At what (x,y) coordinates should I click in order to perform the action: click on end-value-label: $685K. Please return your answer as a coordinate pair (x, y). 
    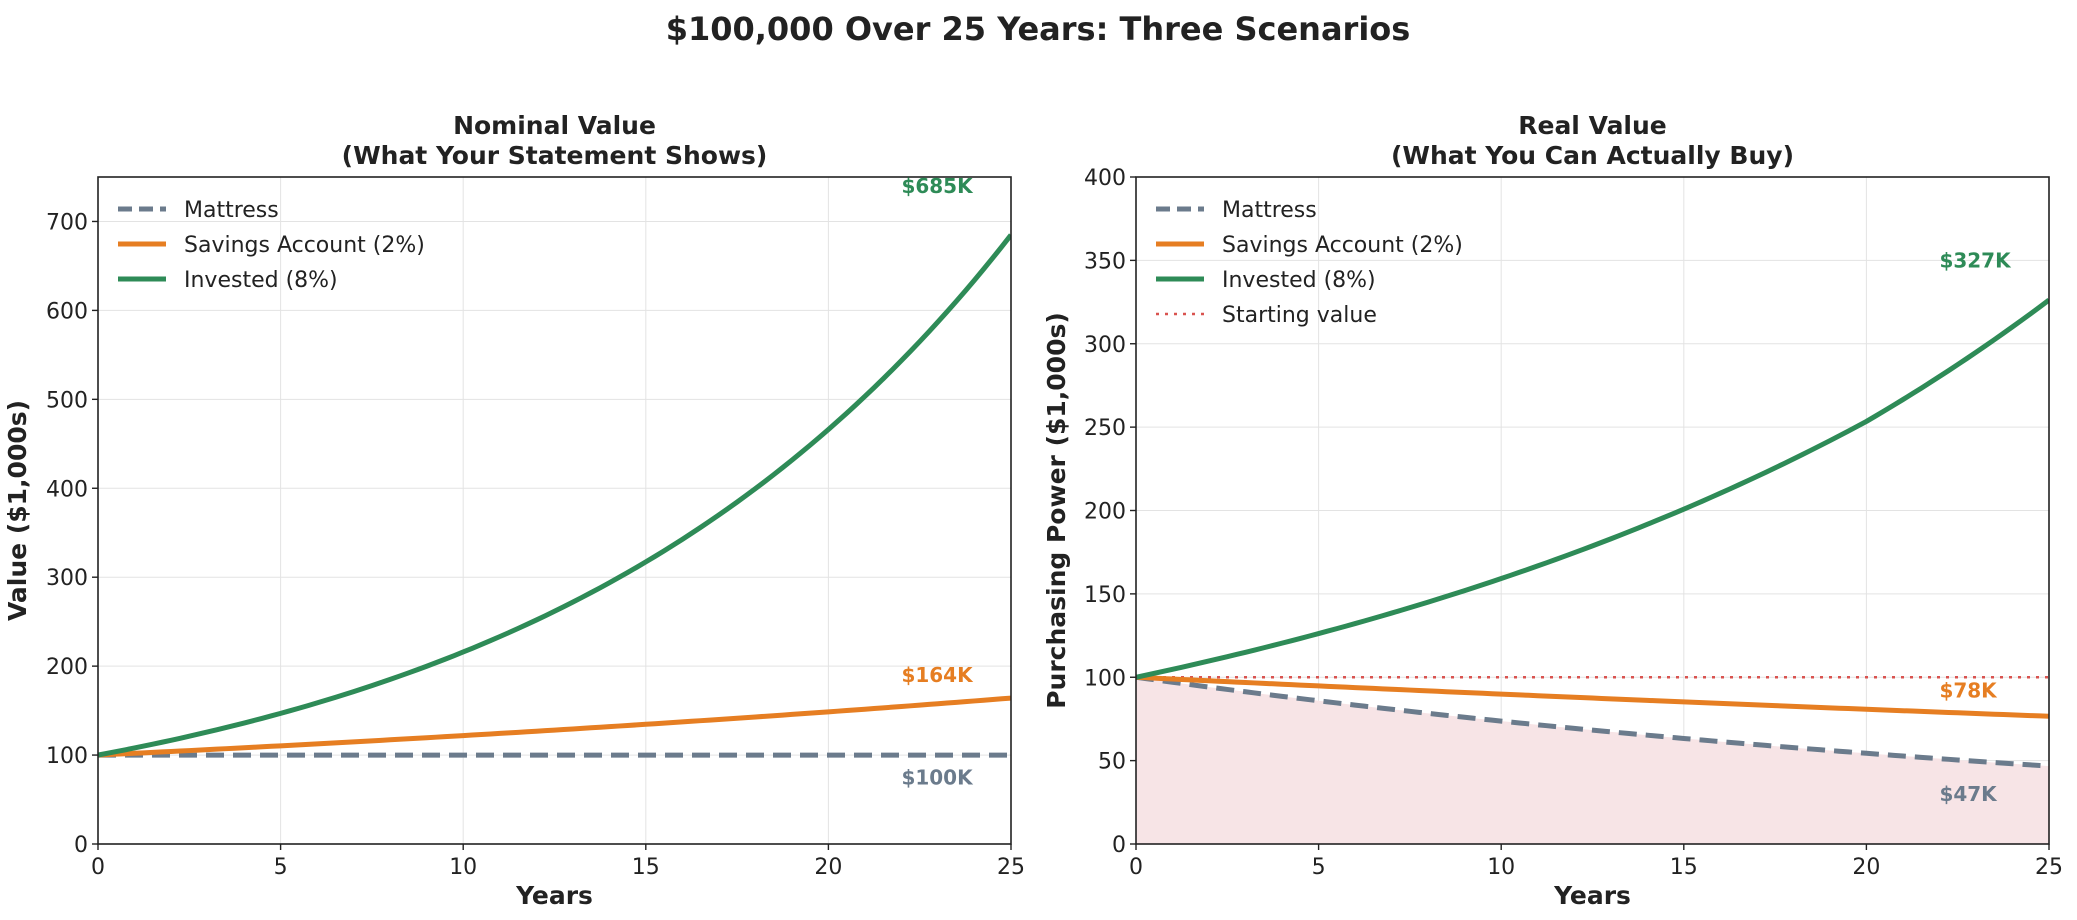
    Looking at the image, I should click on (937, 186).